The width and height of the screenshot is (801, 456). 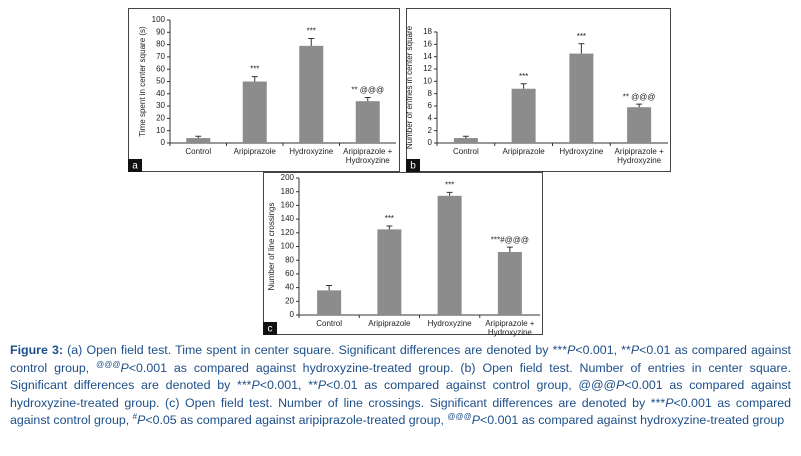 I want to click on y-tick-label: 140, so click(x=288, y=218).